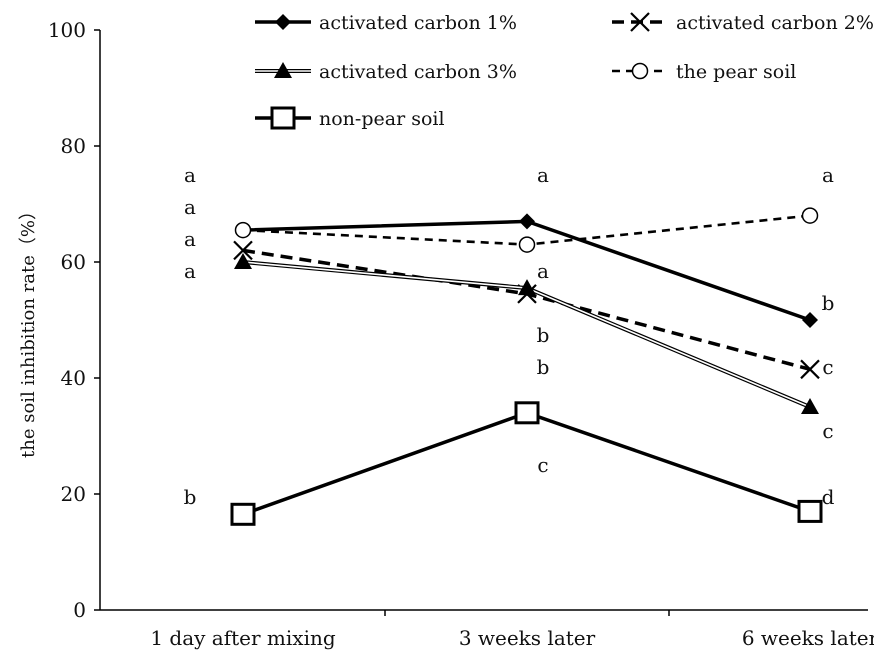 This screenshot has height=650, width=874. What do you see at coordinates (418, 72) in the screenshot?
I see `legend-label: activated carbon 3%` at bounding box center [418, 72].